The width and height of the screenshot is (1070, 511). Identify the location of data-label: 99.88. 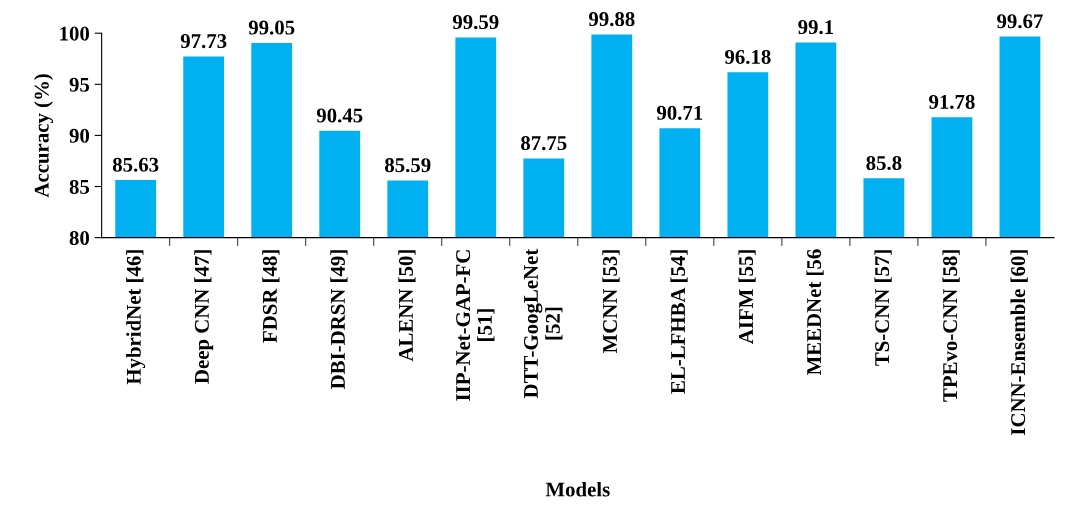
(611, 19).